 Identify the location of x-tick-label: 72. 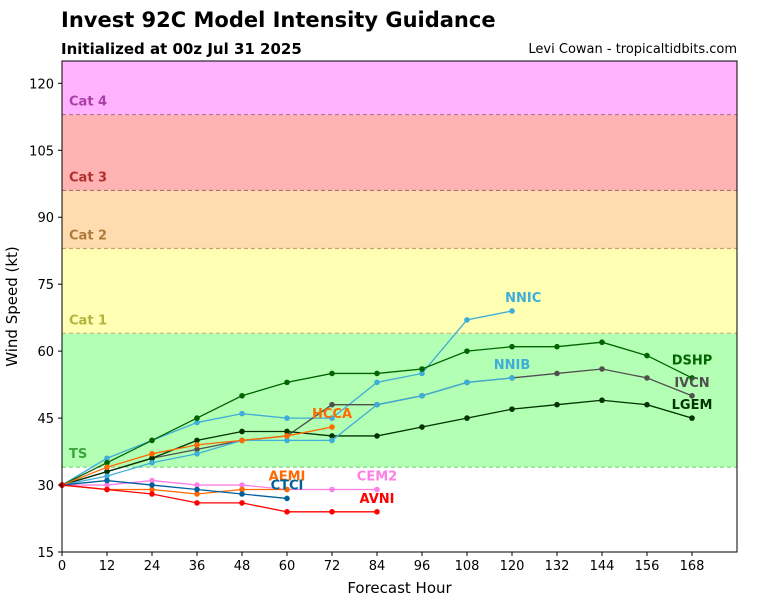
(332, 566).